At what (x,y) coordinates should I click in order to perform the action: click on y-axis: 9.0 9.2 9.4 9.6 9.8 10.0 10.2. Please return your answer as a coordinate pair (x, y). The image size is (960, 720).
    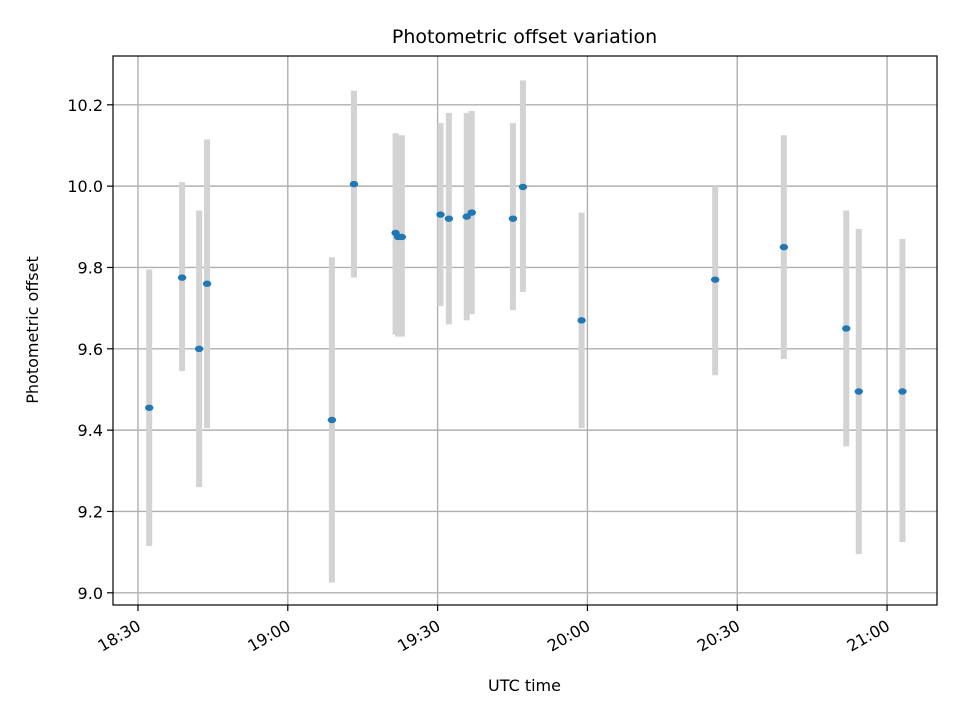
    Looking at the image, I should click on (90, 349).